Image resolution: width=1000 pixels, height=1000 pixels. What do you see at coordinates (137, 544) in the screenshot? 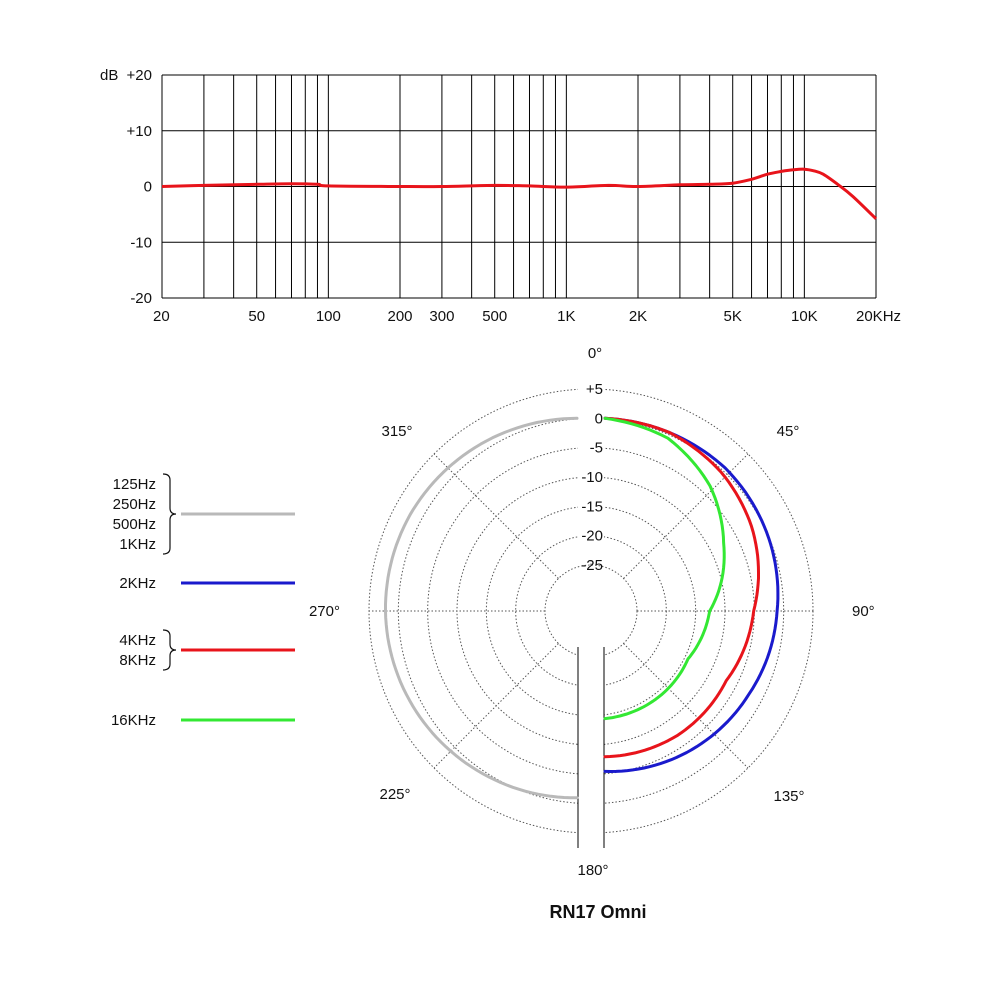
I see `legend-label: 1KHz` at bounding box center [137, 544].